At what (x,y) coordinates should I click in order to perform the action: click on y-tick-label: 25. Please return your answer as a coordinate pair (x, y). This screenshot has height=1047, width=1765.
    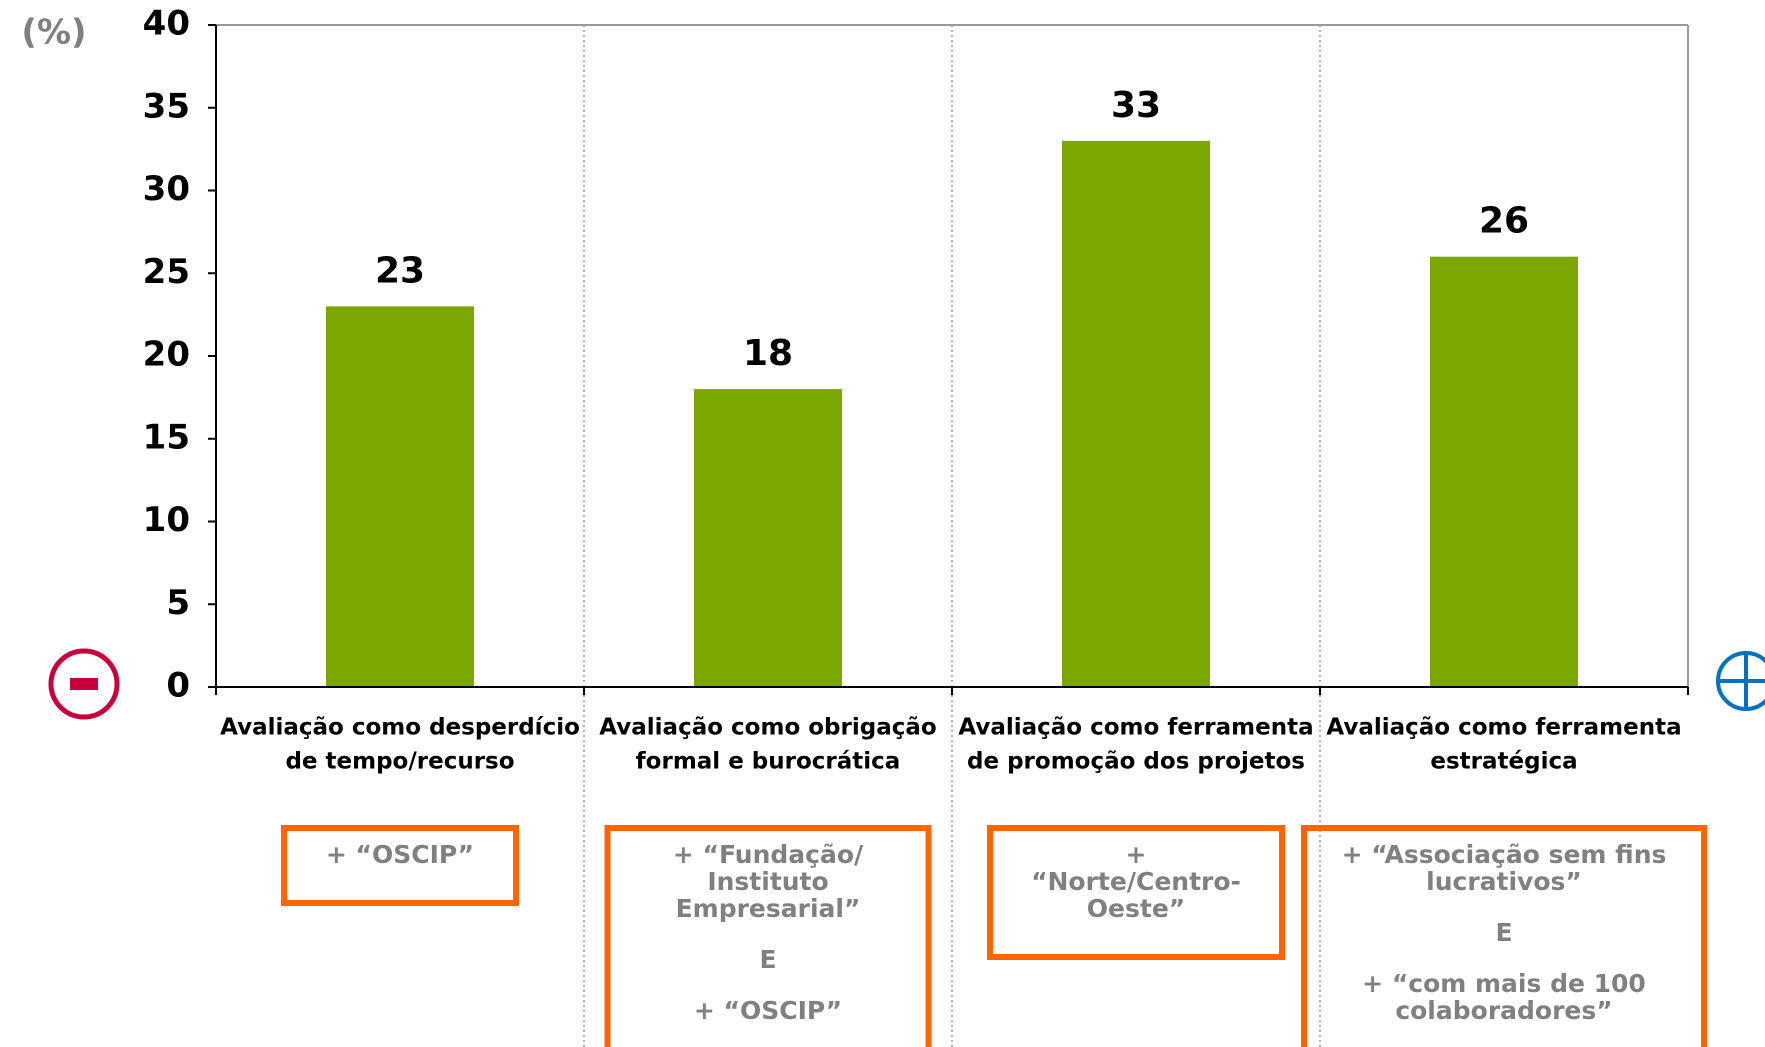
    Looking at the image, I should click on (166, 272).